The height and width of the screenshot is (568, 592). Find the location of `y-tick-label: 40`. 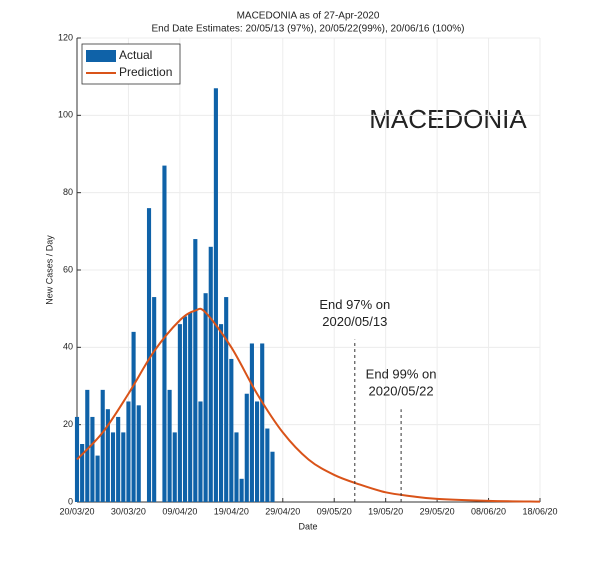

y-tick-label: 40 is located at coordinates (68, 347).